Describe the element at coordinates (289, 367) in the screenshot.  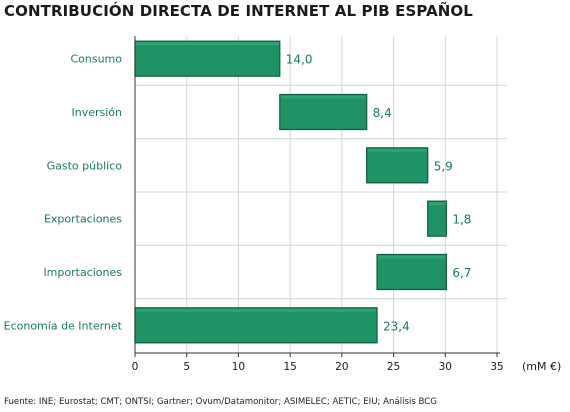
I see `x-tick-label: 15` at that location.